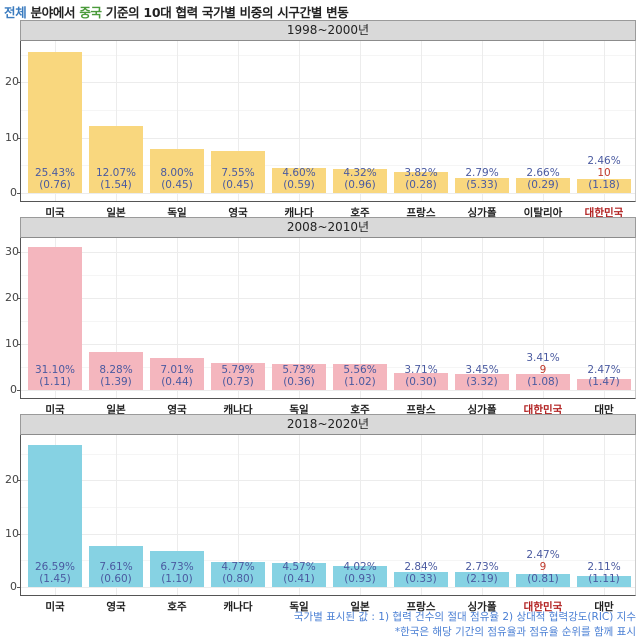  I want to click on share-value: 7.01%, so click(177, 370).